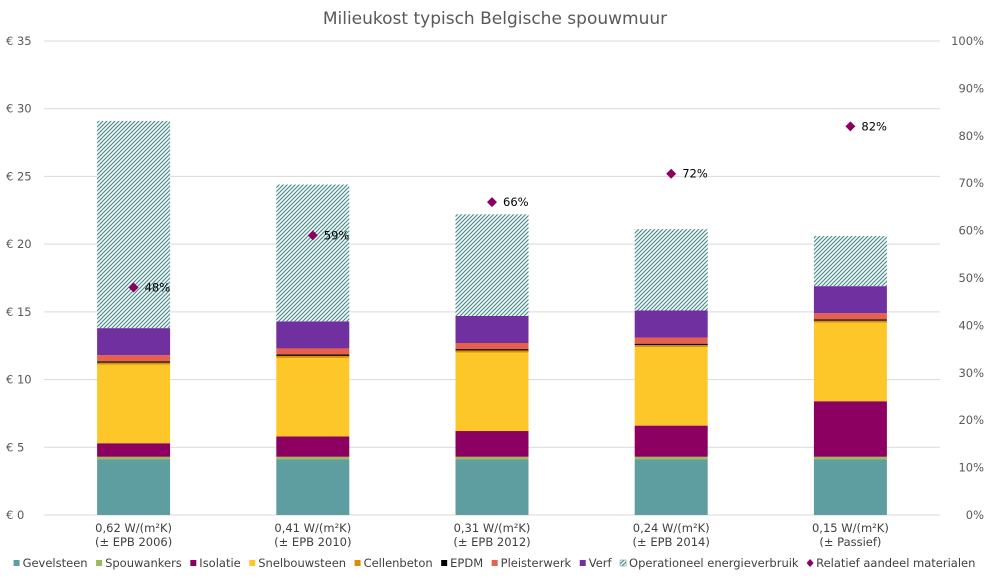 This screenshot has height=582, width=990. I want to click on y-left-tick-label: € 5, so click(15, 447).